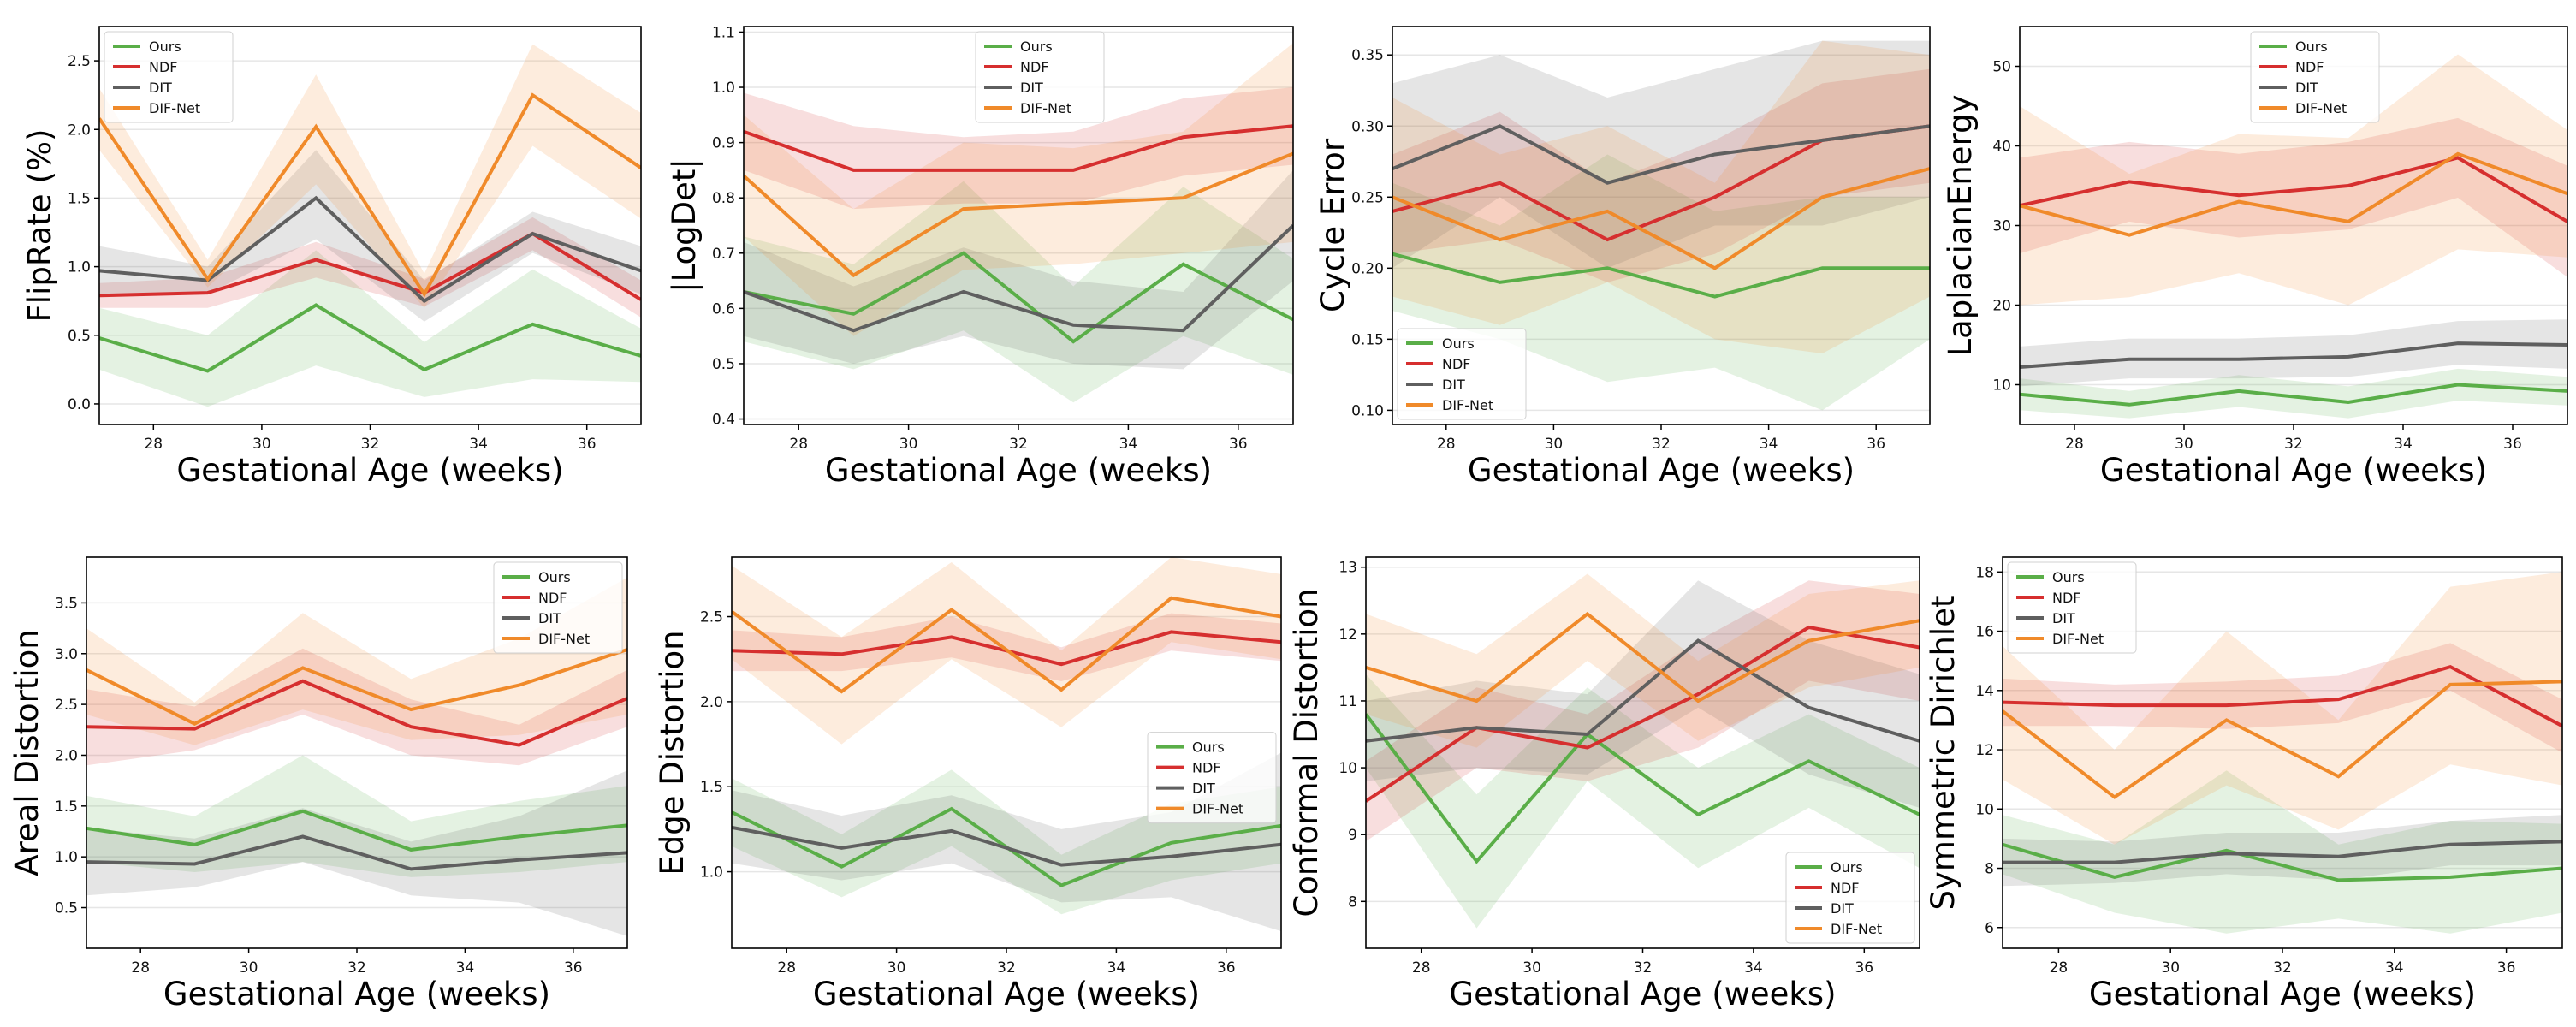 Image resolution: width=2576 pixels, height=1027 pixels. What do you see at coordinates (1367, 410) in the screenshot?
I see `y-tick-label: 0.10` at bounding box center [1367, 410].